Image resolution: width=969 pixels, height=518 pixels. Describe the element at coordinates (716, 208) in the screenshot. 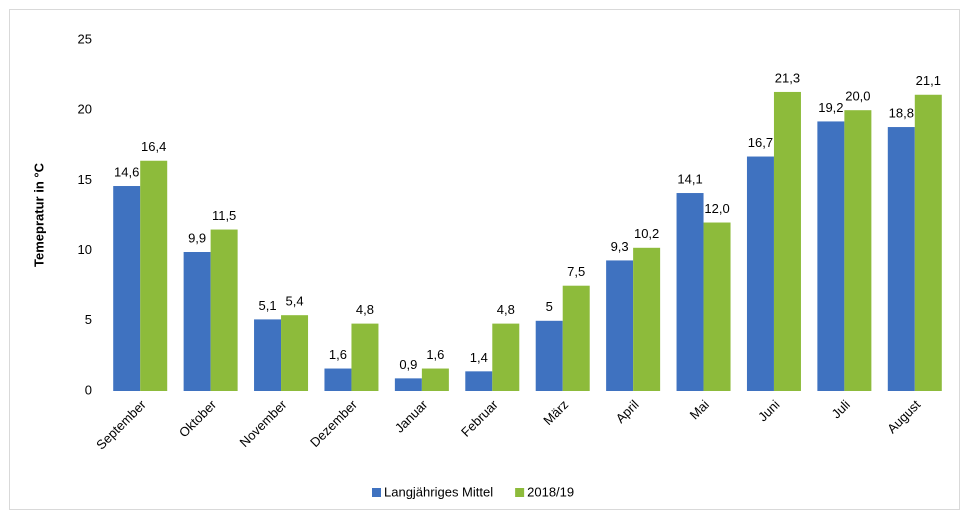

I see `data-label: 12,0` at that location.